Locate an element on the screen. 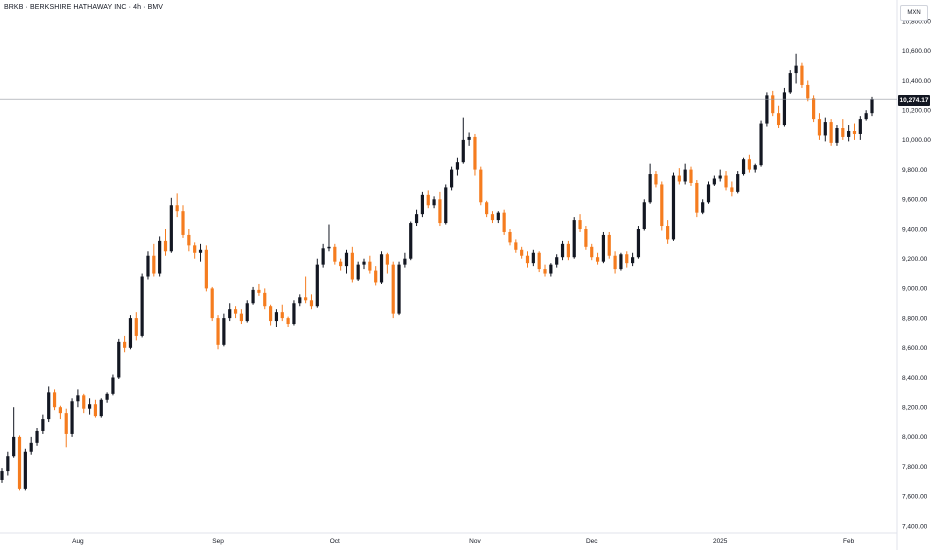 This screenshot has width=932, height=550. chart-title: BRKB · BERKSHIRE HATHAWAY INC · 4h · BMV is located at coordinates (84, 7).